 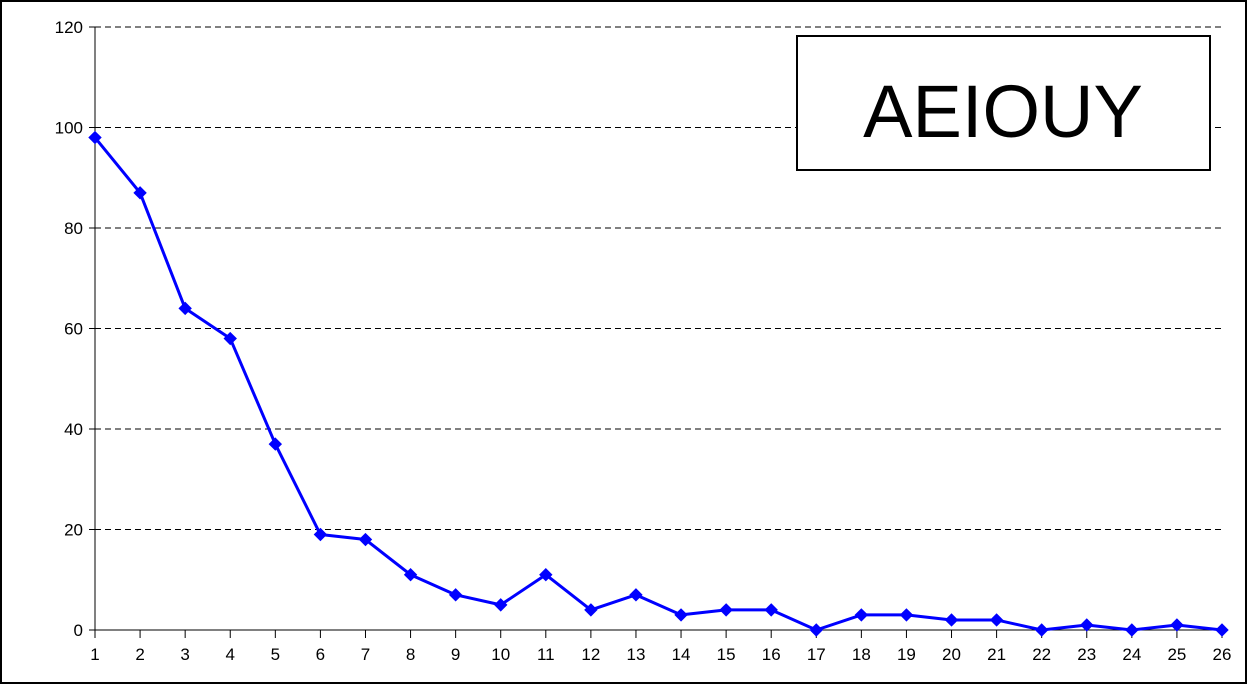 What do you see at coordinates (73, 530) in the screenshot?
I see `y-tick-label: 20` at bounding box center [73, 530].